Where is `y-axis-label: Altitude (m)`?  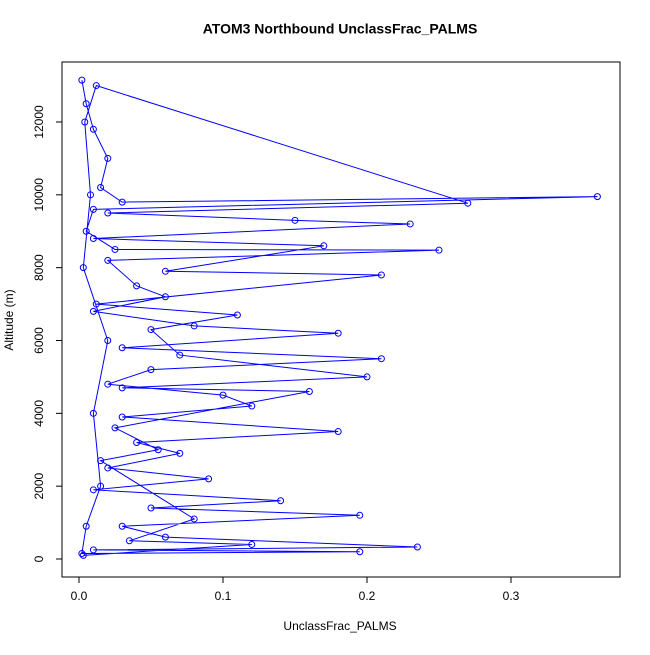
y-axis-label: Altitude (m) is located at coordinates (9, 319).